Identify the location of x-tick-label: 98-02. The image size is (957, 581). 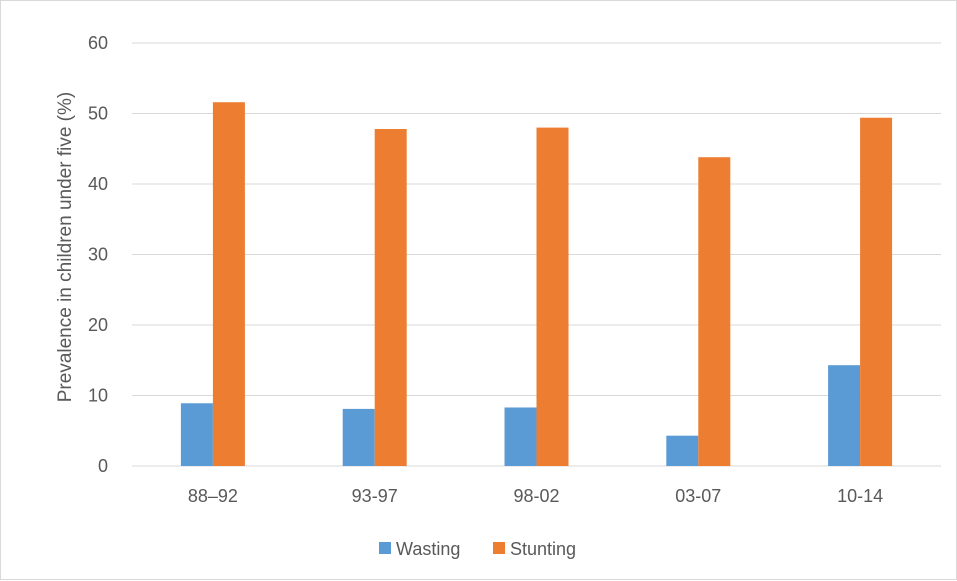
(536, 496).